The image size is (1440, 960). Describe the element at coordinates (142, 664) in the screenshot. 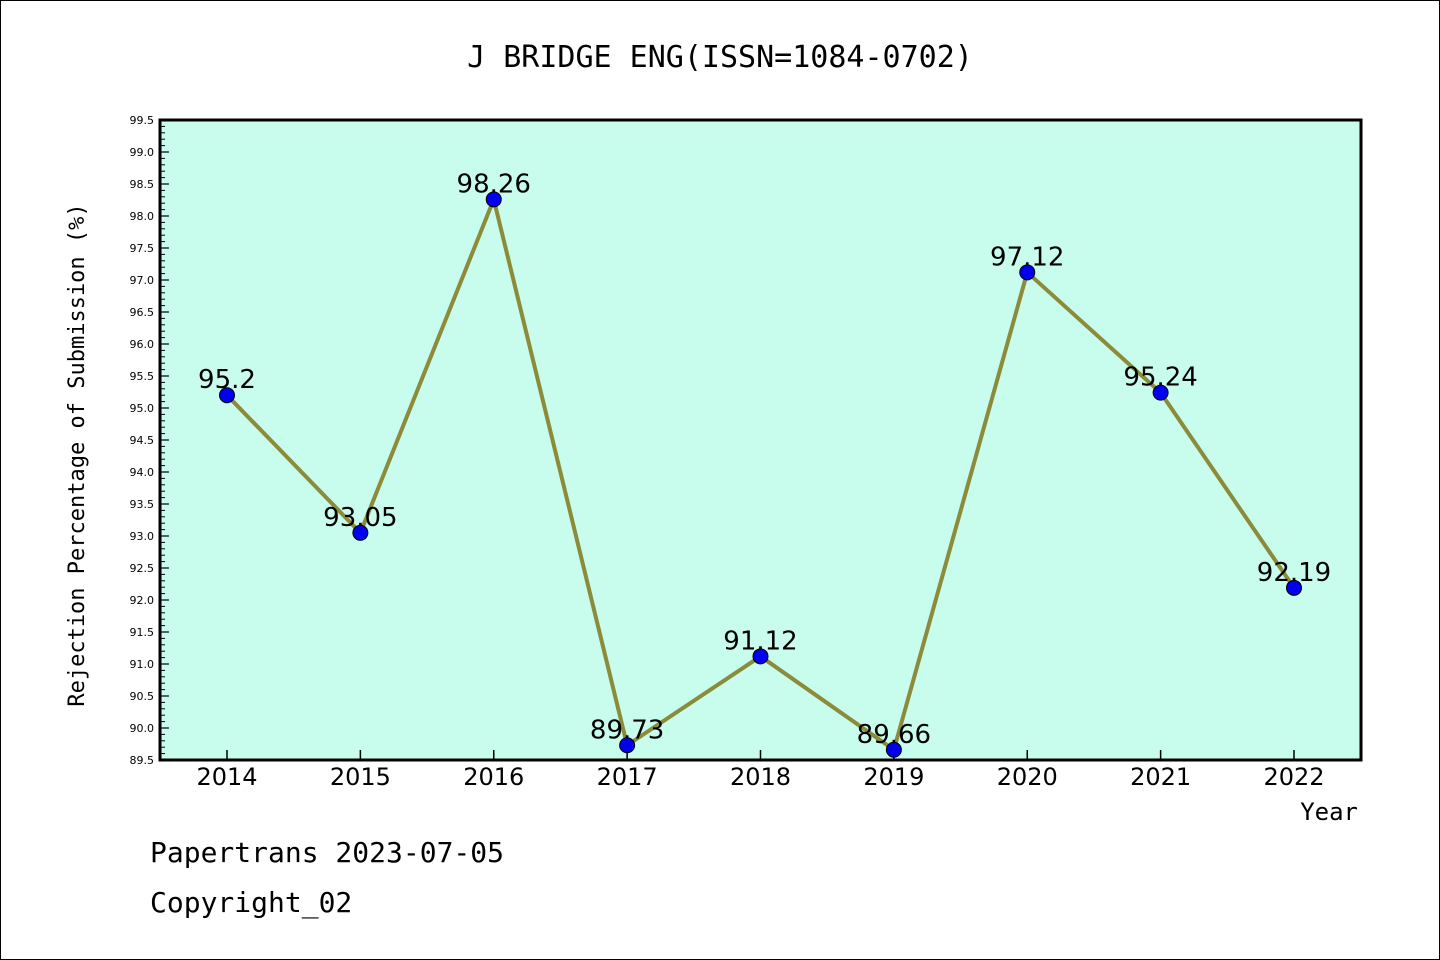

I see `y-tick-label: 91.0` at that location.